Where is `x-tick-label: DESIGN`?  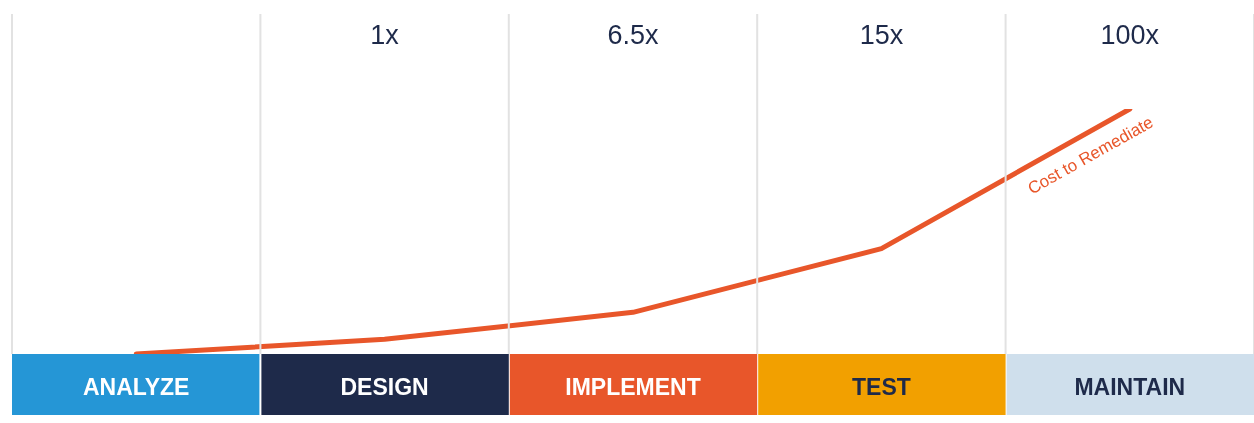
x-tick-label: DESIGN is located at coordinates (384, 386).